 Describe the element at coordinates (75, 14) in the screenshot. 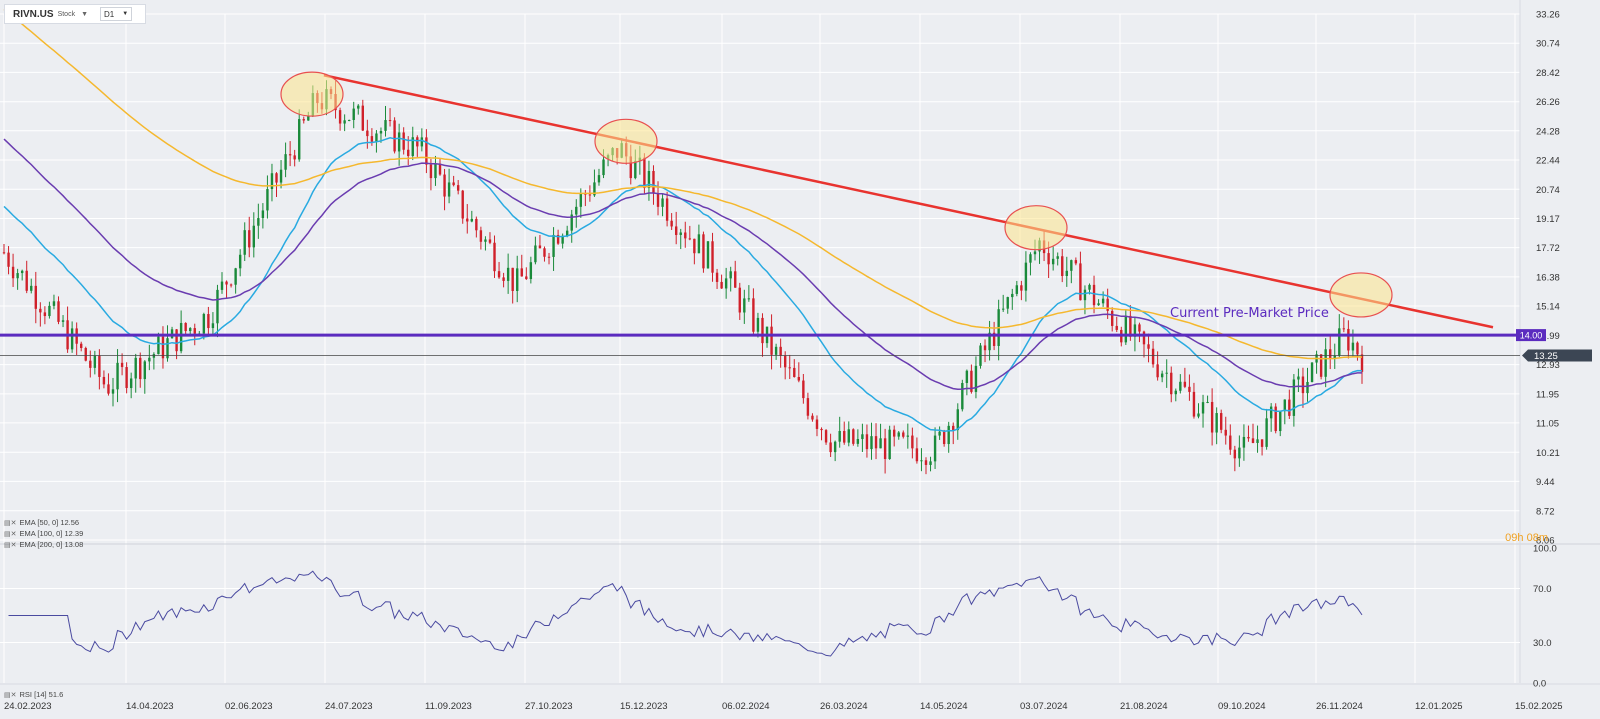

I see `symbol-toolbar: RIVN.US Stock ▼ D1 ▼` at that location.